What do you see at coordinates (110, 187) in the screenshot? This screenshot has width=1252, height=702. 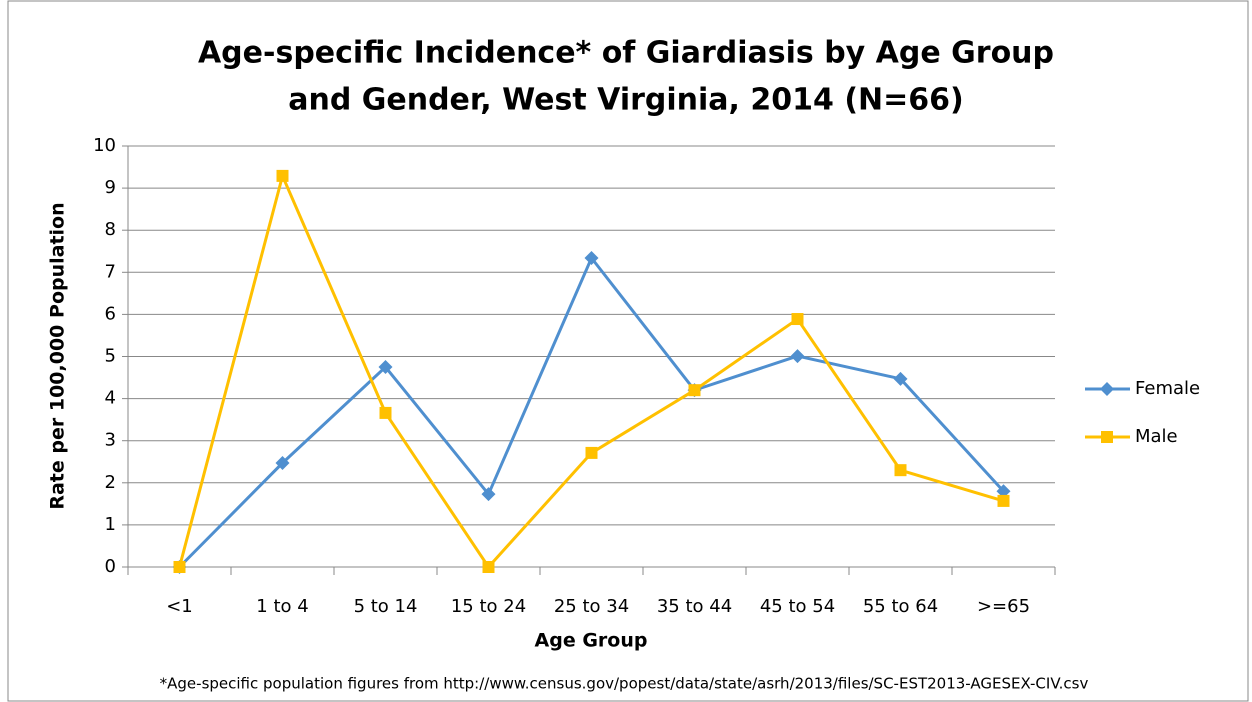 I see `y-tick-label: 9` at bounding box center [110, 187].